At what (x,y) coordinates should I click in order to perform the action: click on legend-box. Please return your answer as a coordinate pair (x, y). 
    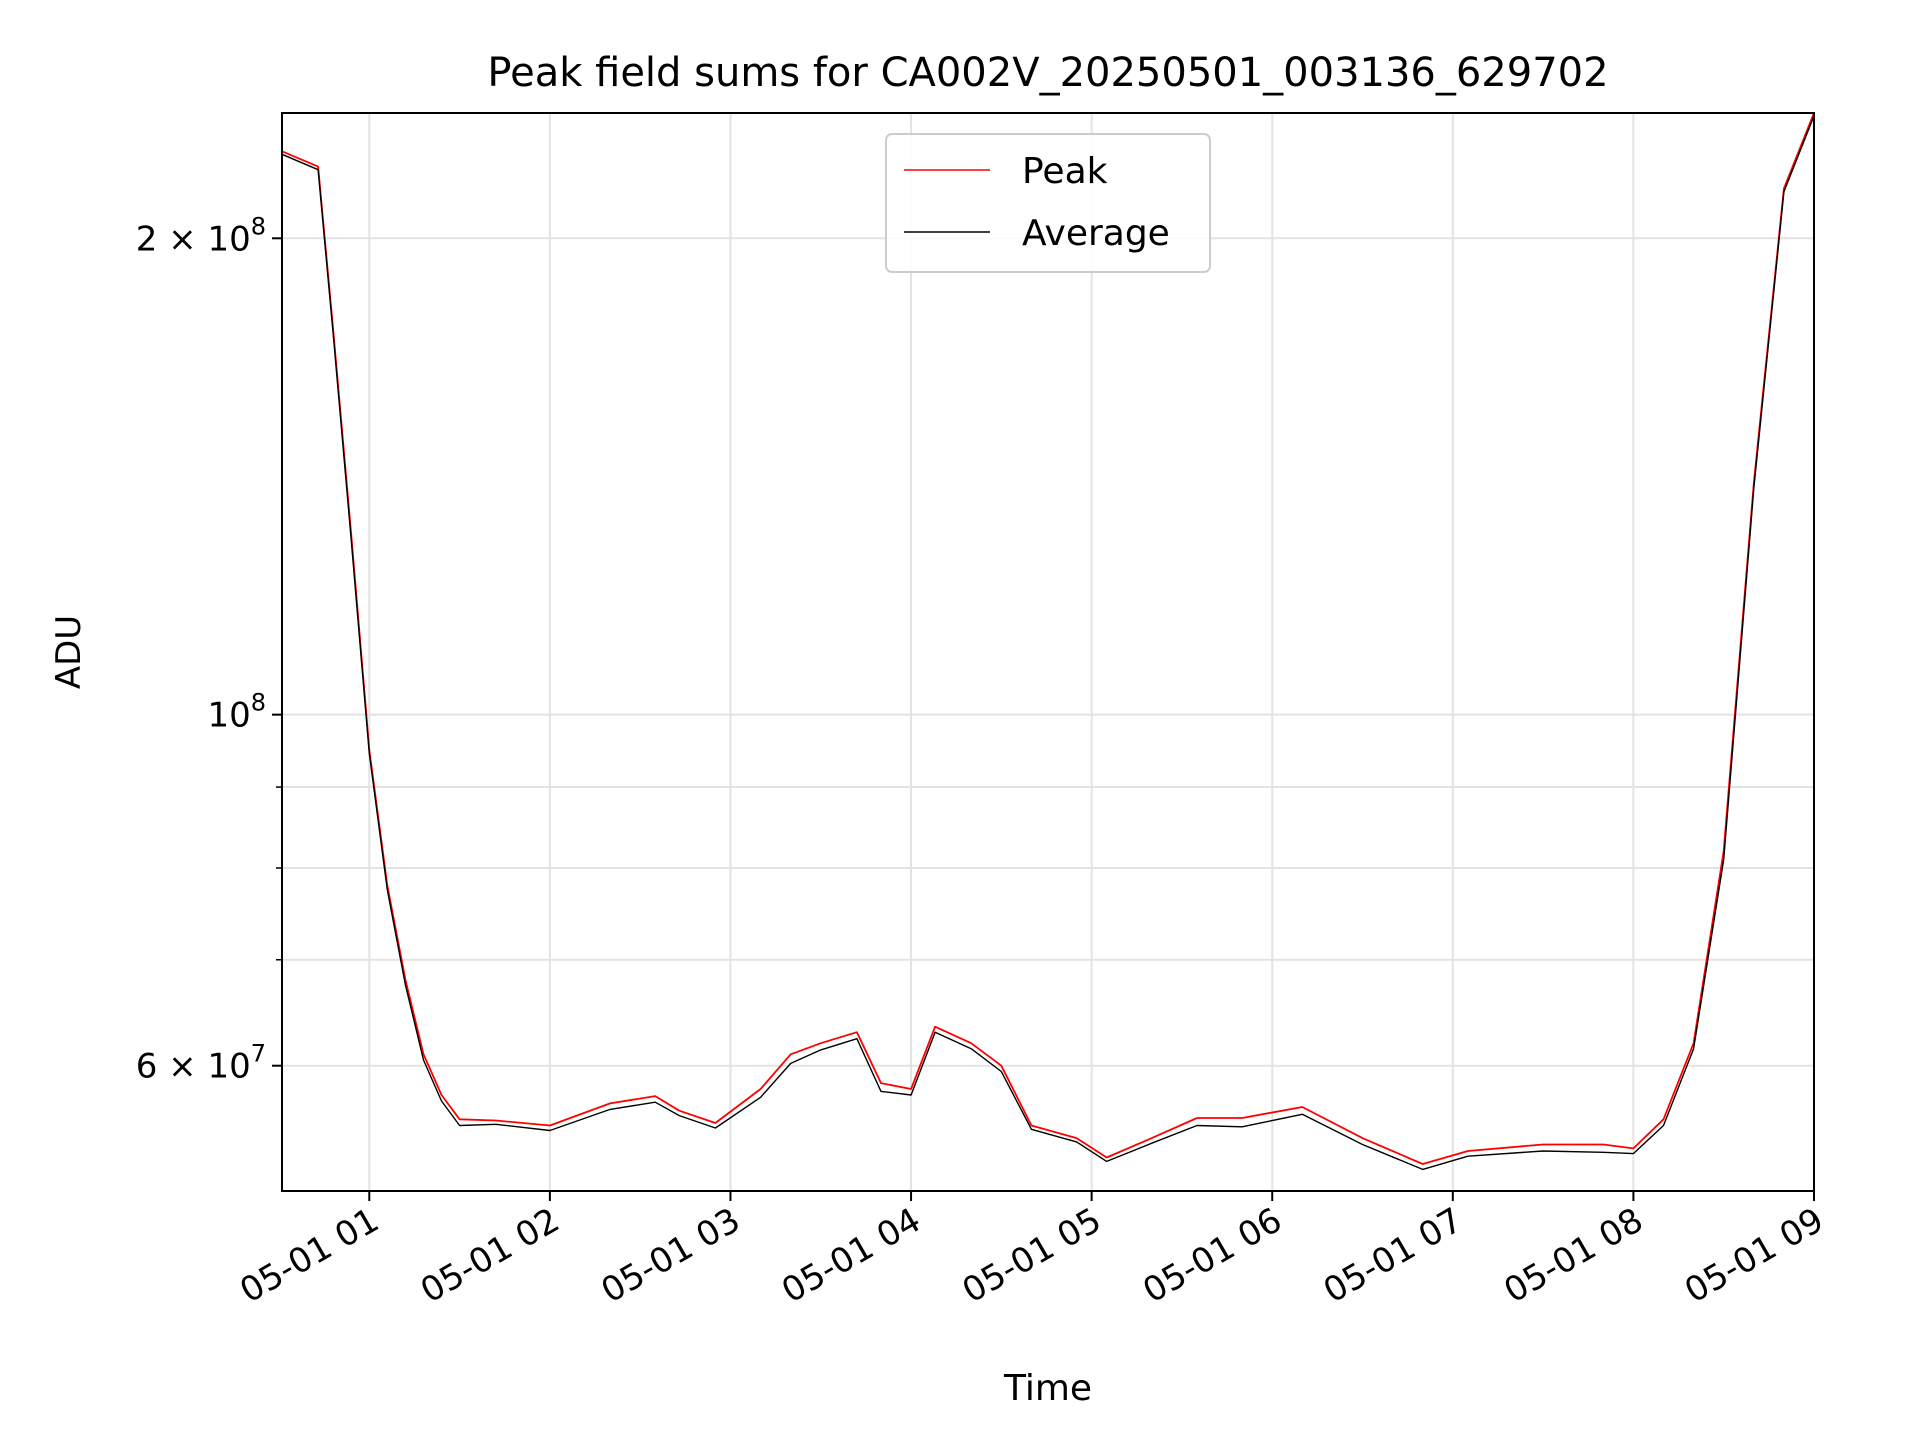
    Looking at the image, I should click on (1048, 203).